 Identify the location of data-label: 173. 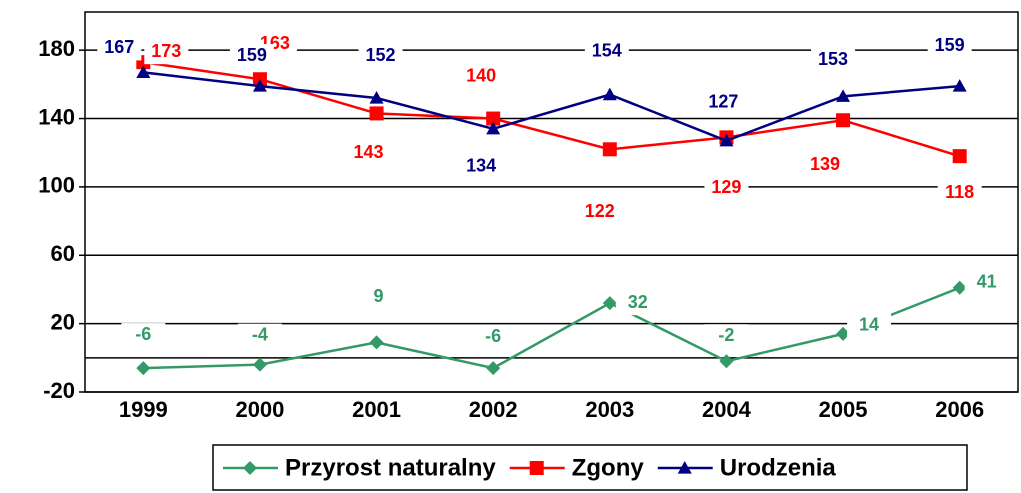
(166, 51).